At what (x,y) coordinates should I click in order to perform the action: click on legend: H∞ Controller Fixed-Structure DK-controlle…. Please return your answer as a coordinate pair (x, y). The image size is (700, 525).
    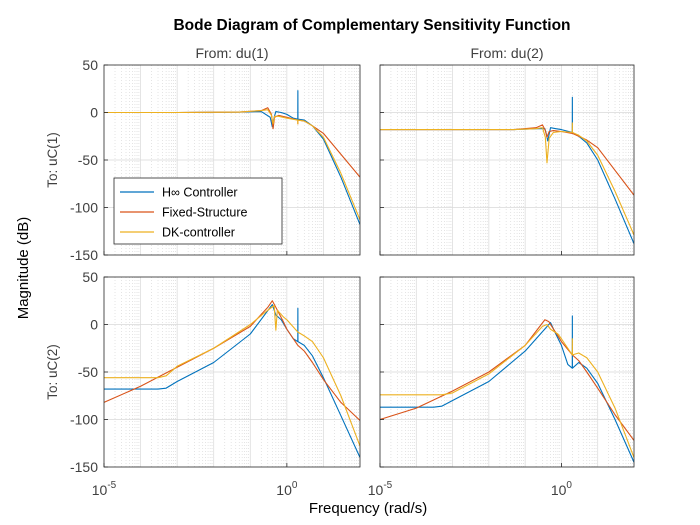
    Looking at the image, I should click on (198, 211).